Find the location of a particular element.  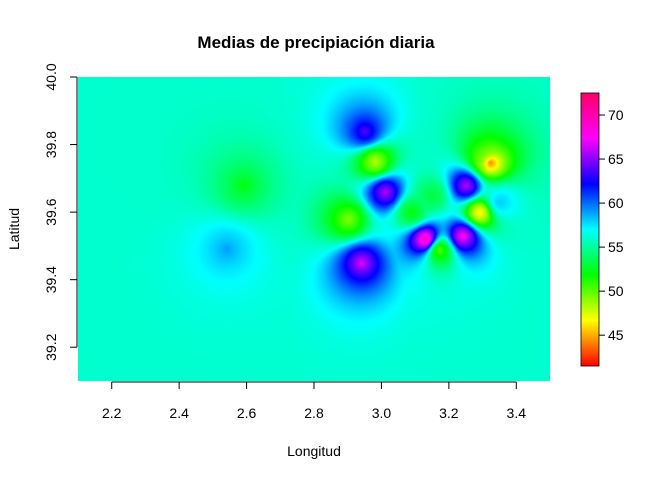

x-axis: 2.2 2.4 2.6 2.8 3.0 3.2 3.4 is located at coordinates (314, 401).